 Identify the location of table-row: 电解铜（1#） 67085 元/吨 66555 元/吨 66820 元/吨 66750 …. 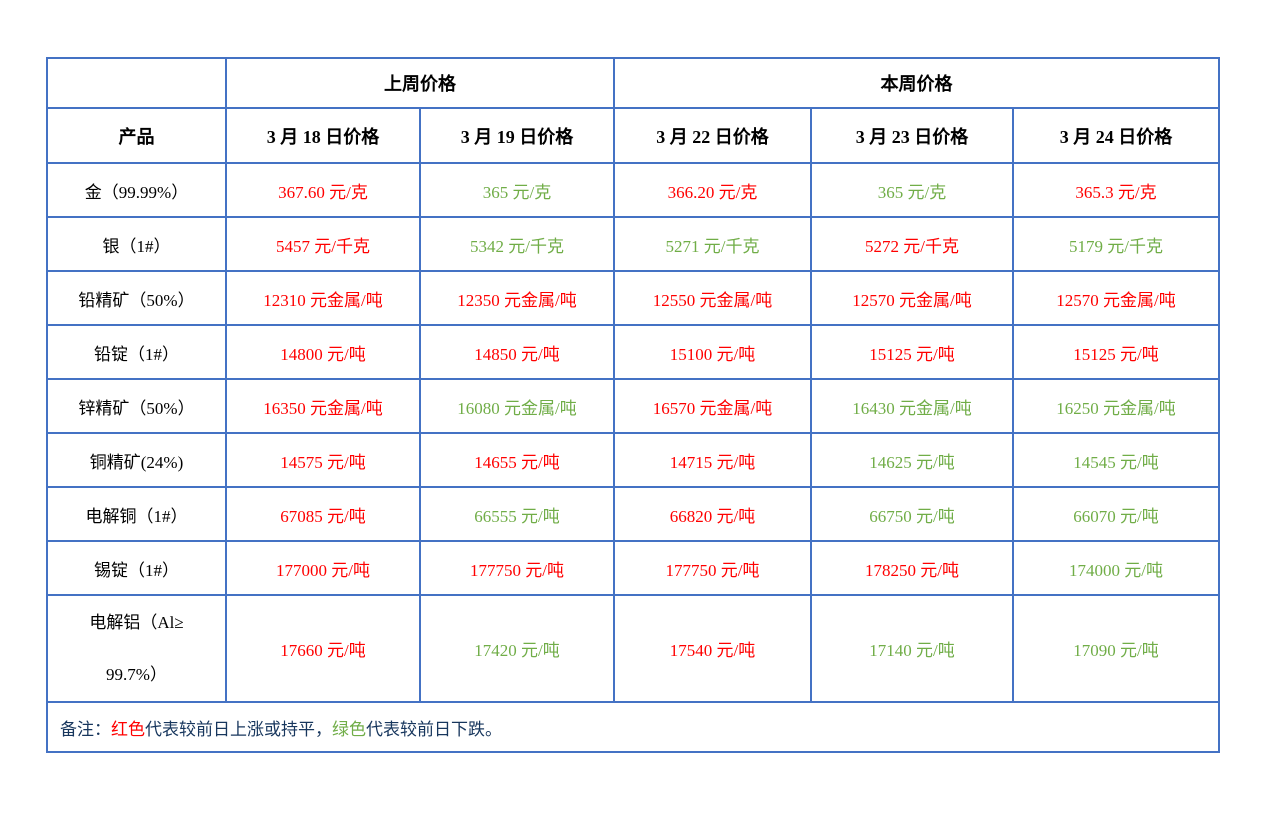
(633, 514).